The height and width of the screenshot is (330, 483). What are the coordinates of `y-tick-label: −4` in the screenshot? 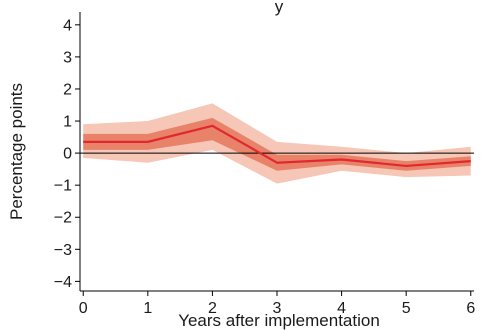 It's located at (63, 282).